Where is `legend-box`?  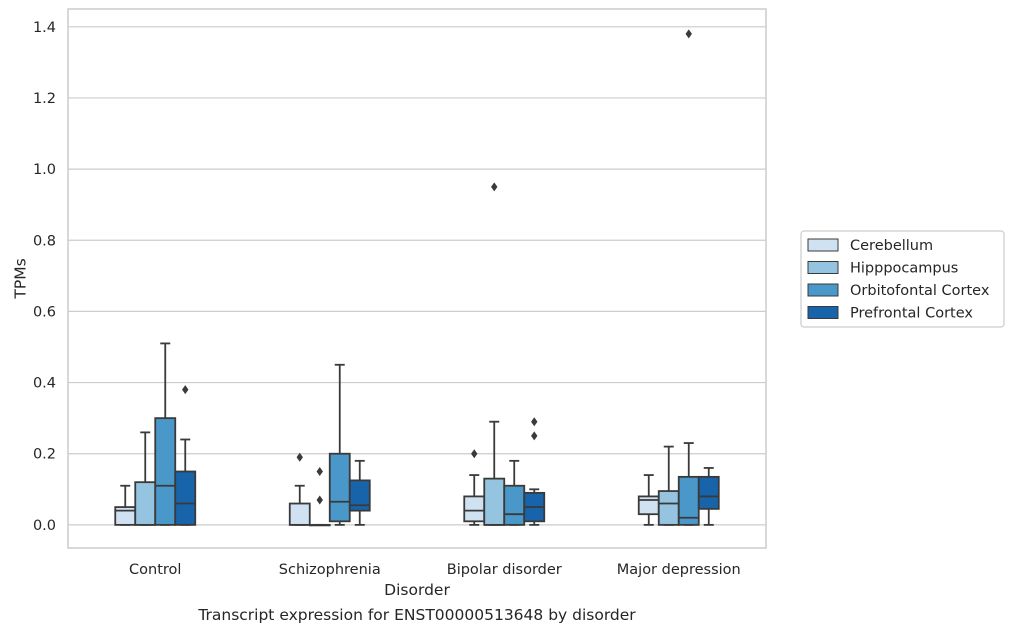
legend-box is located at coordinates (902, 279).